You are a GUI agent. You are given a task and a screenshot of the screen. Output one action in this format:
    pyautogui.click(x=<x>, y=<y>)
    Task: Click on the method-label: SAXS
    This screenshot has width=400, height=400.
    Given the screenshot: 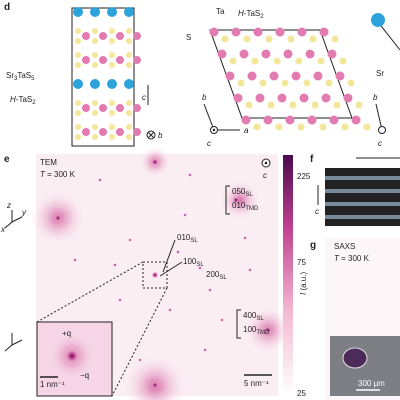 What is the action you would take?
    pyautogui.click(x=344, y=246)
    